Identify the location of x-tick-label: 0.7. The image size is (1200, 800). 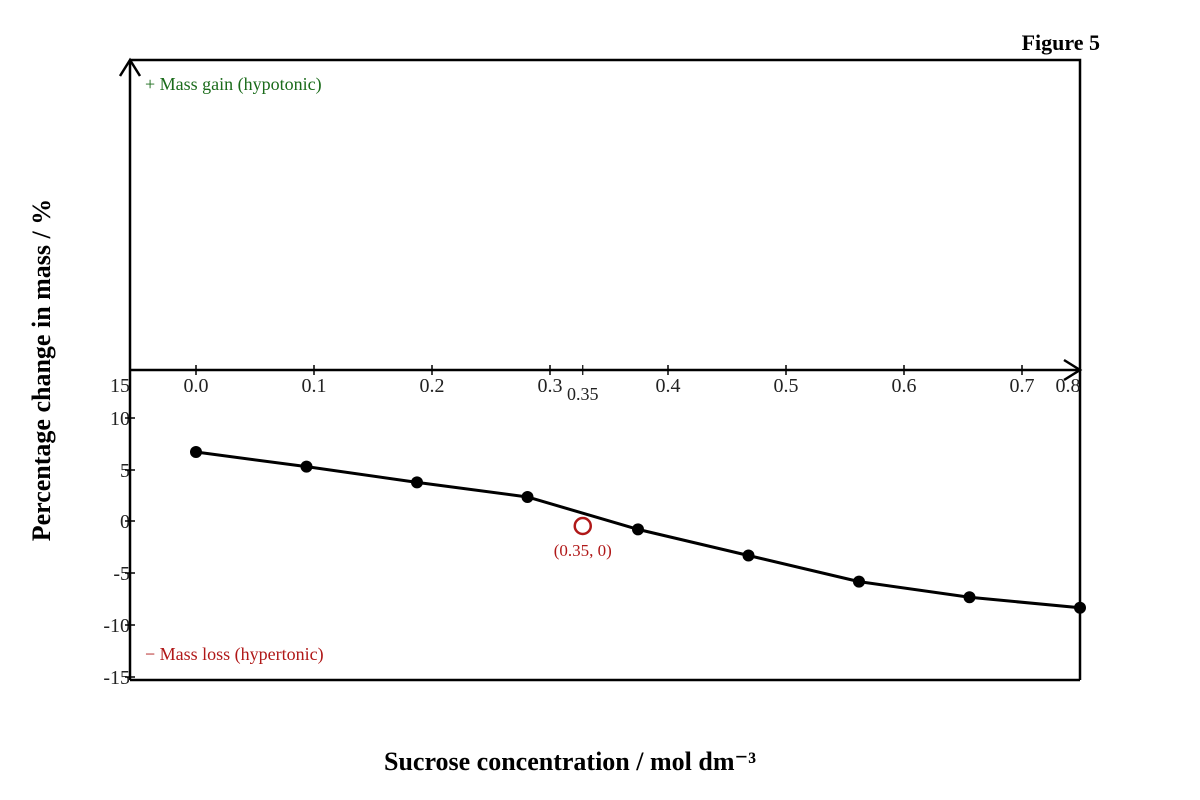
(1022, 386).